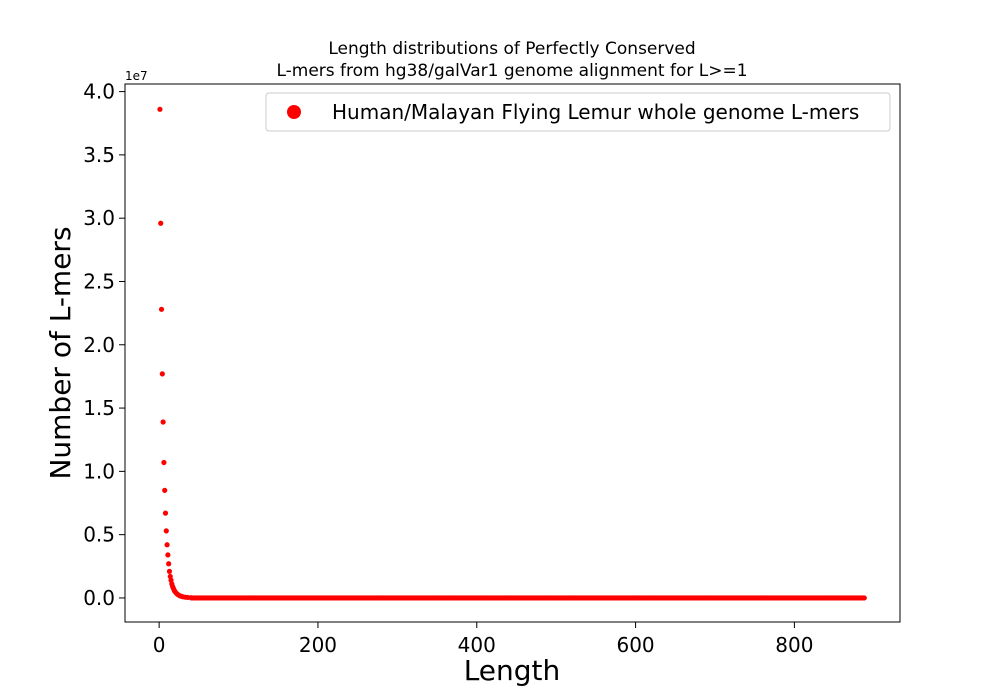 This screenshot has width=1000, height=700. Describe the element at coordinates (99, 408) in the screenshot. I see `y-tick-label: 1.5` at that location.